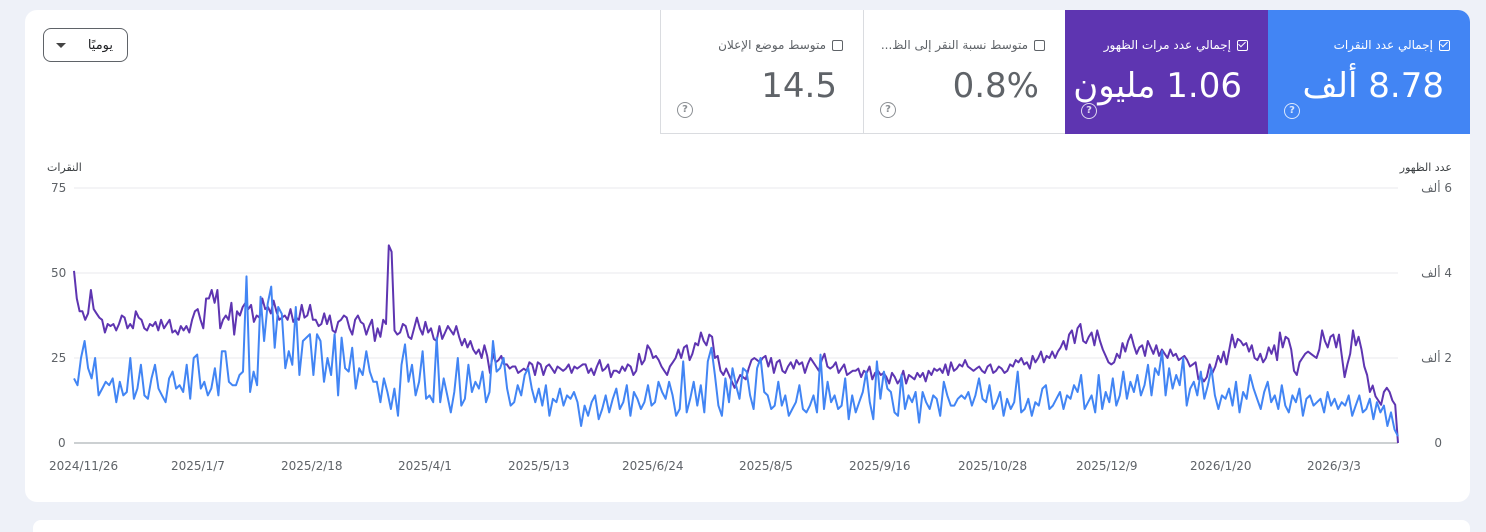 Image resolution: width=1486 pixels, height=532 pixels. Describe the element at coordinates (1436, 273) in the screenshot. I see `right-tick-label: 4 ألف` at that location.